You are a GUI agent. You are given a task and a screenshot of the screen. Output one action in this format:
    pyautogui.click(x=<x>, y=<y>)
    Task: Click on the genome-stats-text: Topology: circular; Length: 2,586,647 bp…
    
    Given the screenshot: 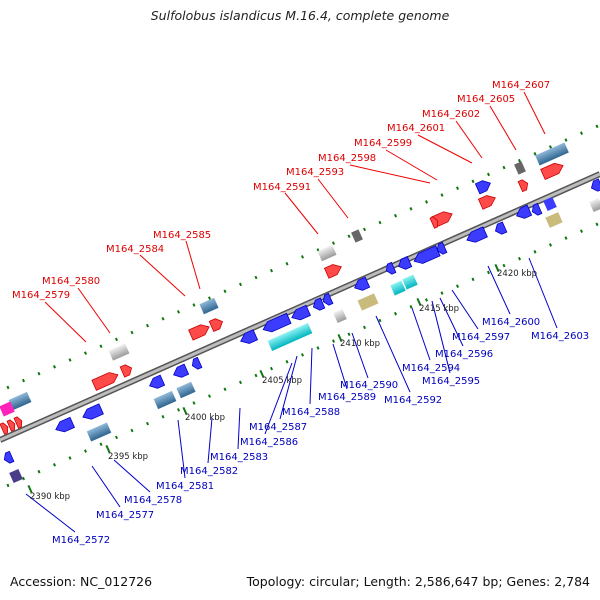 What is the action you would take?
    pyautogui.click(x=418, y=581)
    